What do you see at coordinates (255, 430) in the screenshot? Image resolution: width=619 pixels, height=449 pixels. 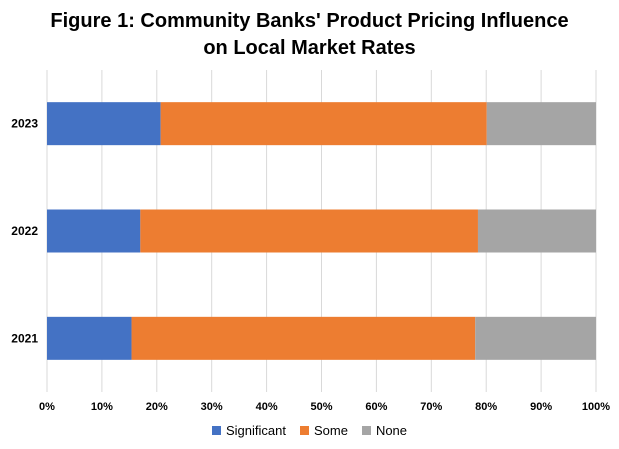 I see `legend-label: Significant` at bounding box center [255, 430].